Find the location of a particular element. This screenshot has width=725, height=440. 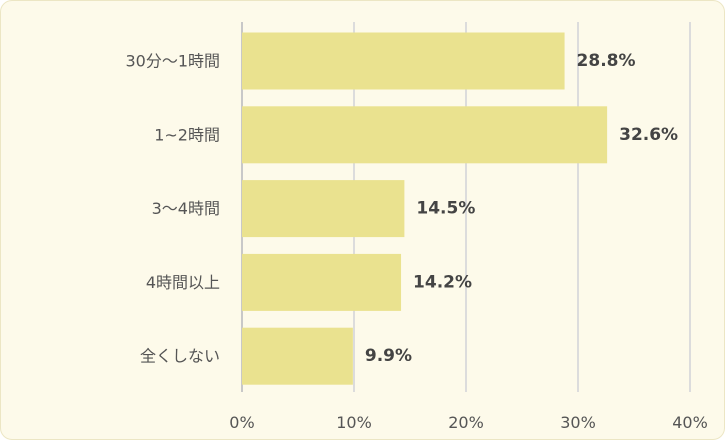

category-label-0: 30分〜1時間 is located at coordinates (172, 61).